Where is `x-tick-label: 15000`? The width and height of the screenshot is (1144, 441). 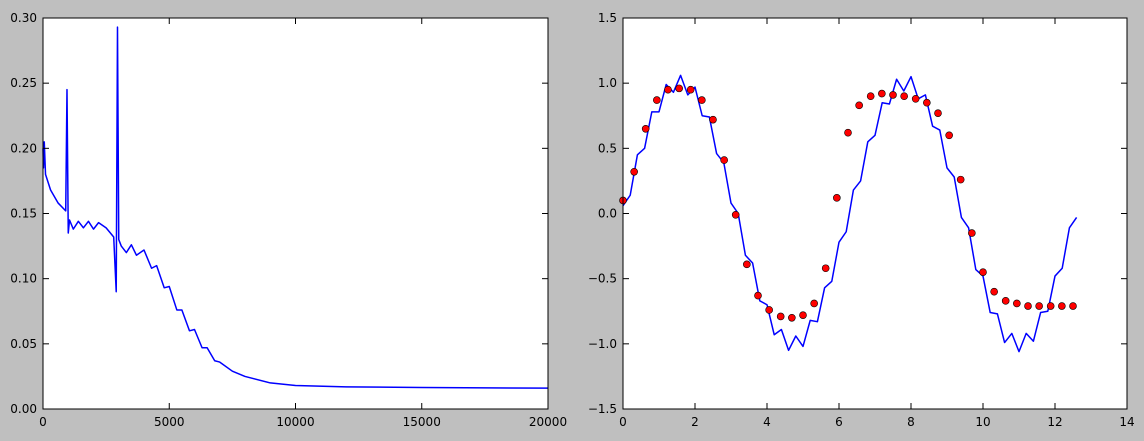 x-tick-label: 15000 is located at coordinates (422, 422).